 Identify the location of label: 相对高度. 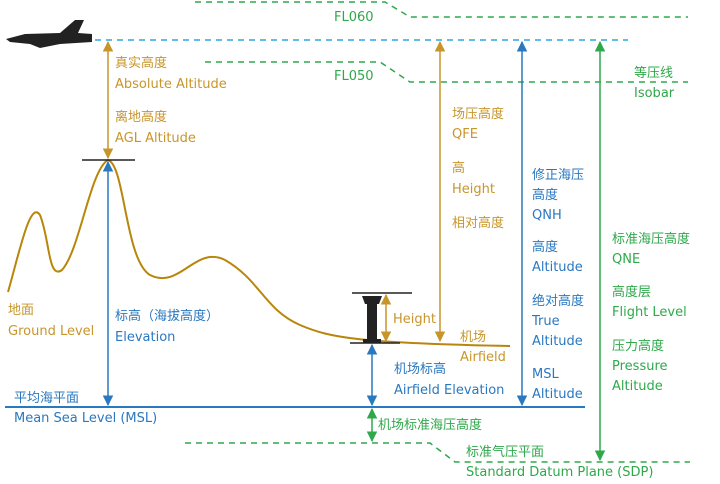
(478, 223).